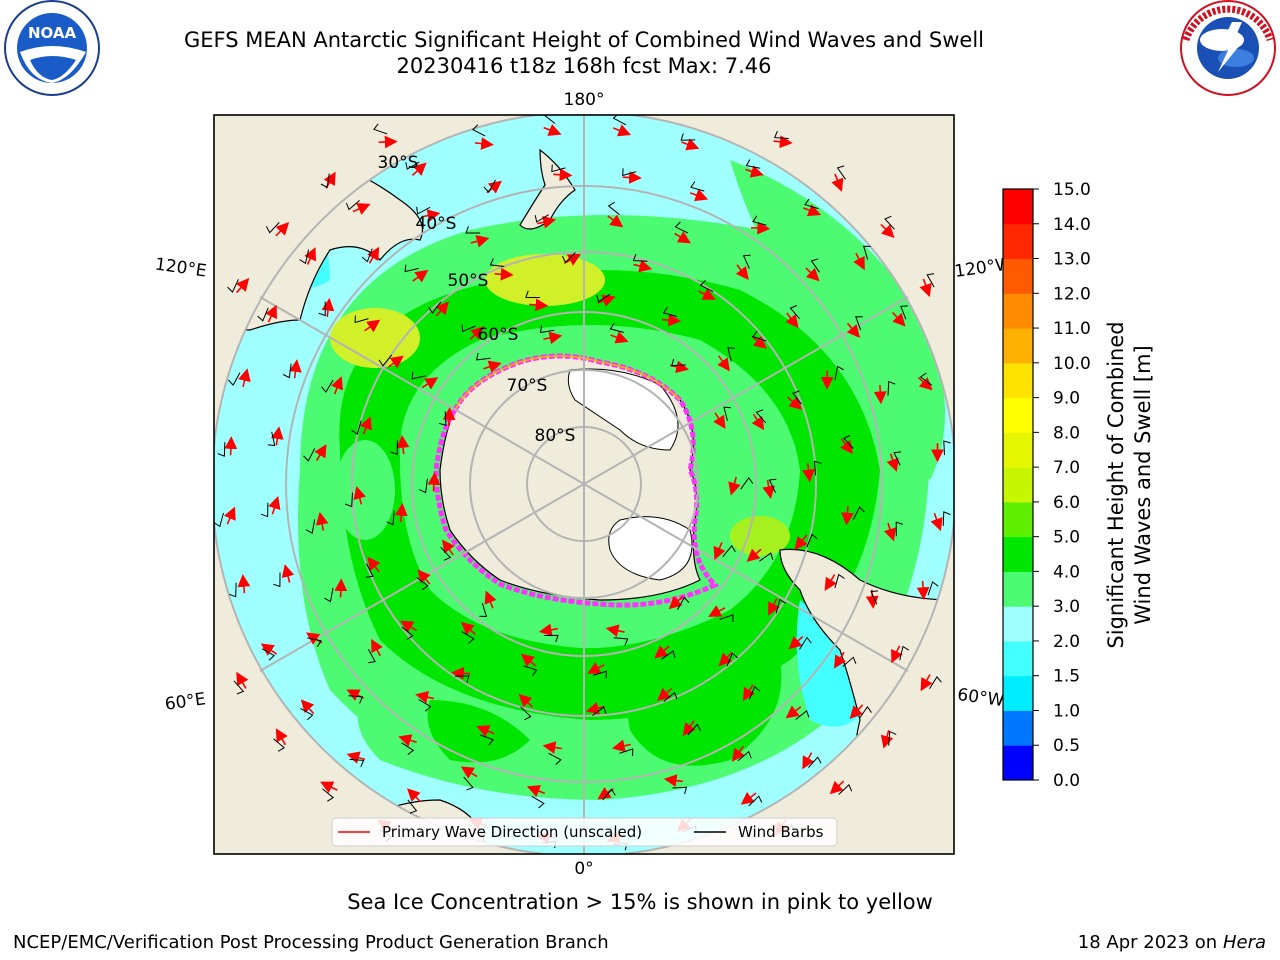 This screenshot has height=960, width=1280. Describe the element at coordinates (468, 281) in the screenshot. I see `lat-label-50s: 50°S` at that location.